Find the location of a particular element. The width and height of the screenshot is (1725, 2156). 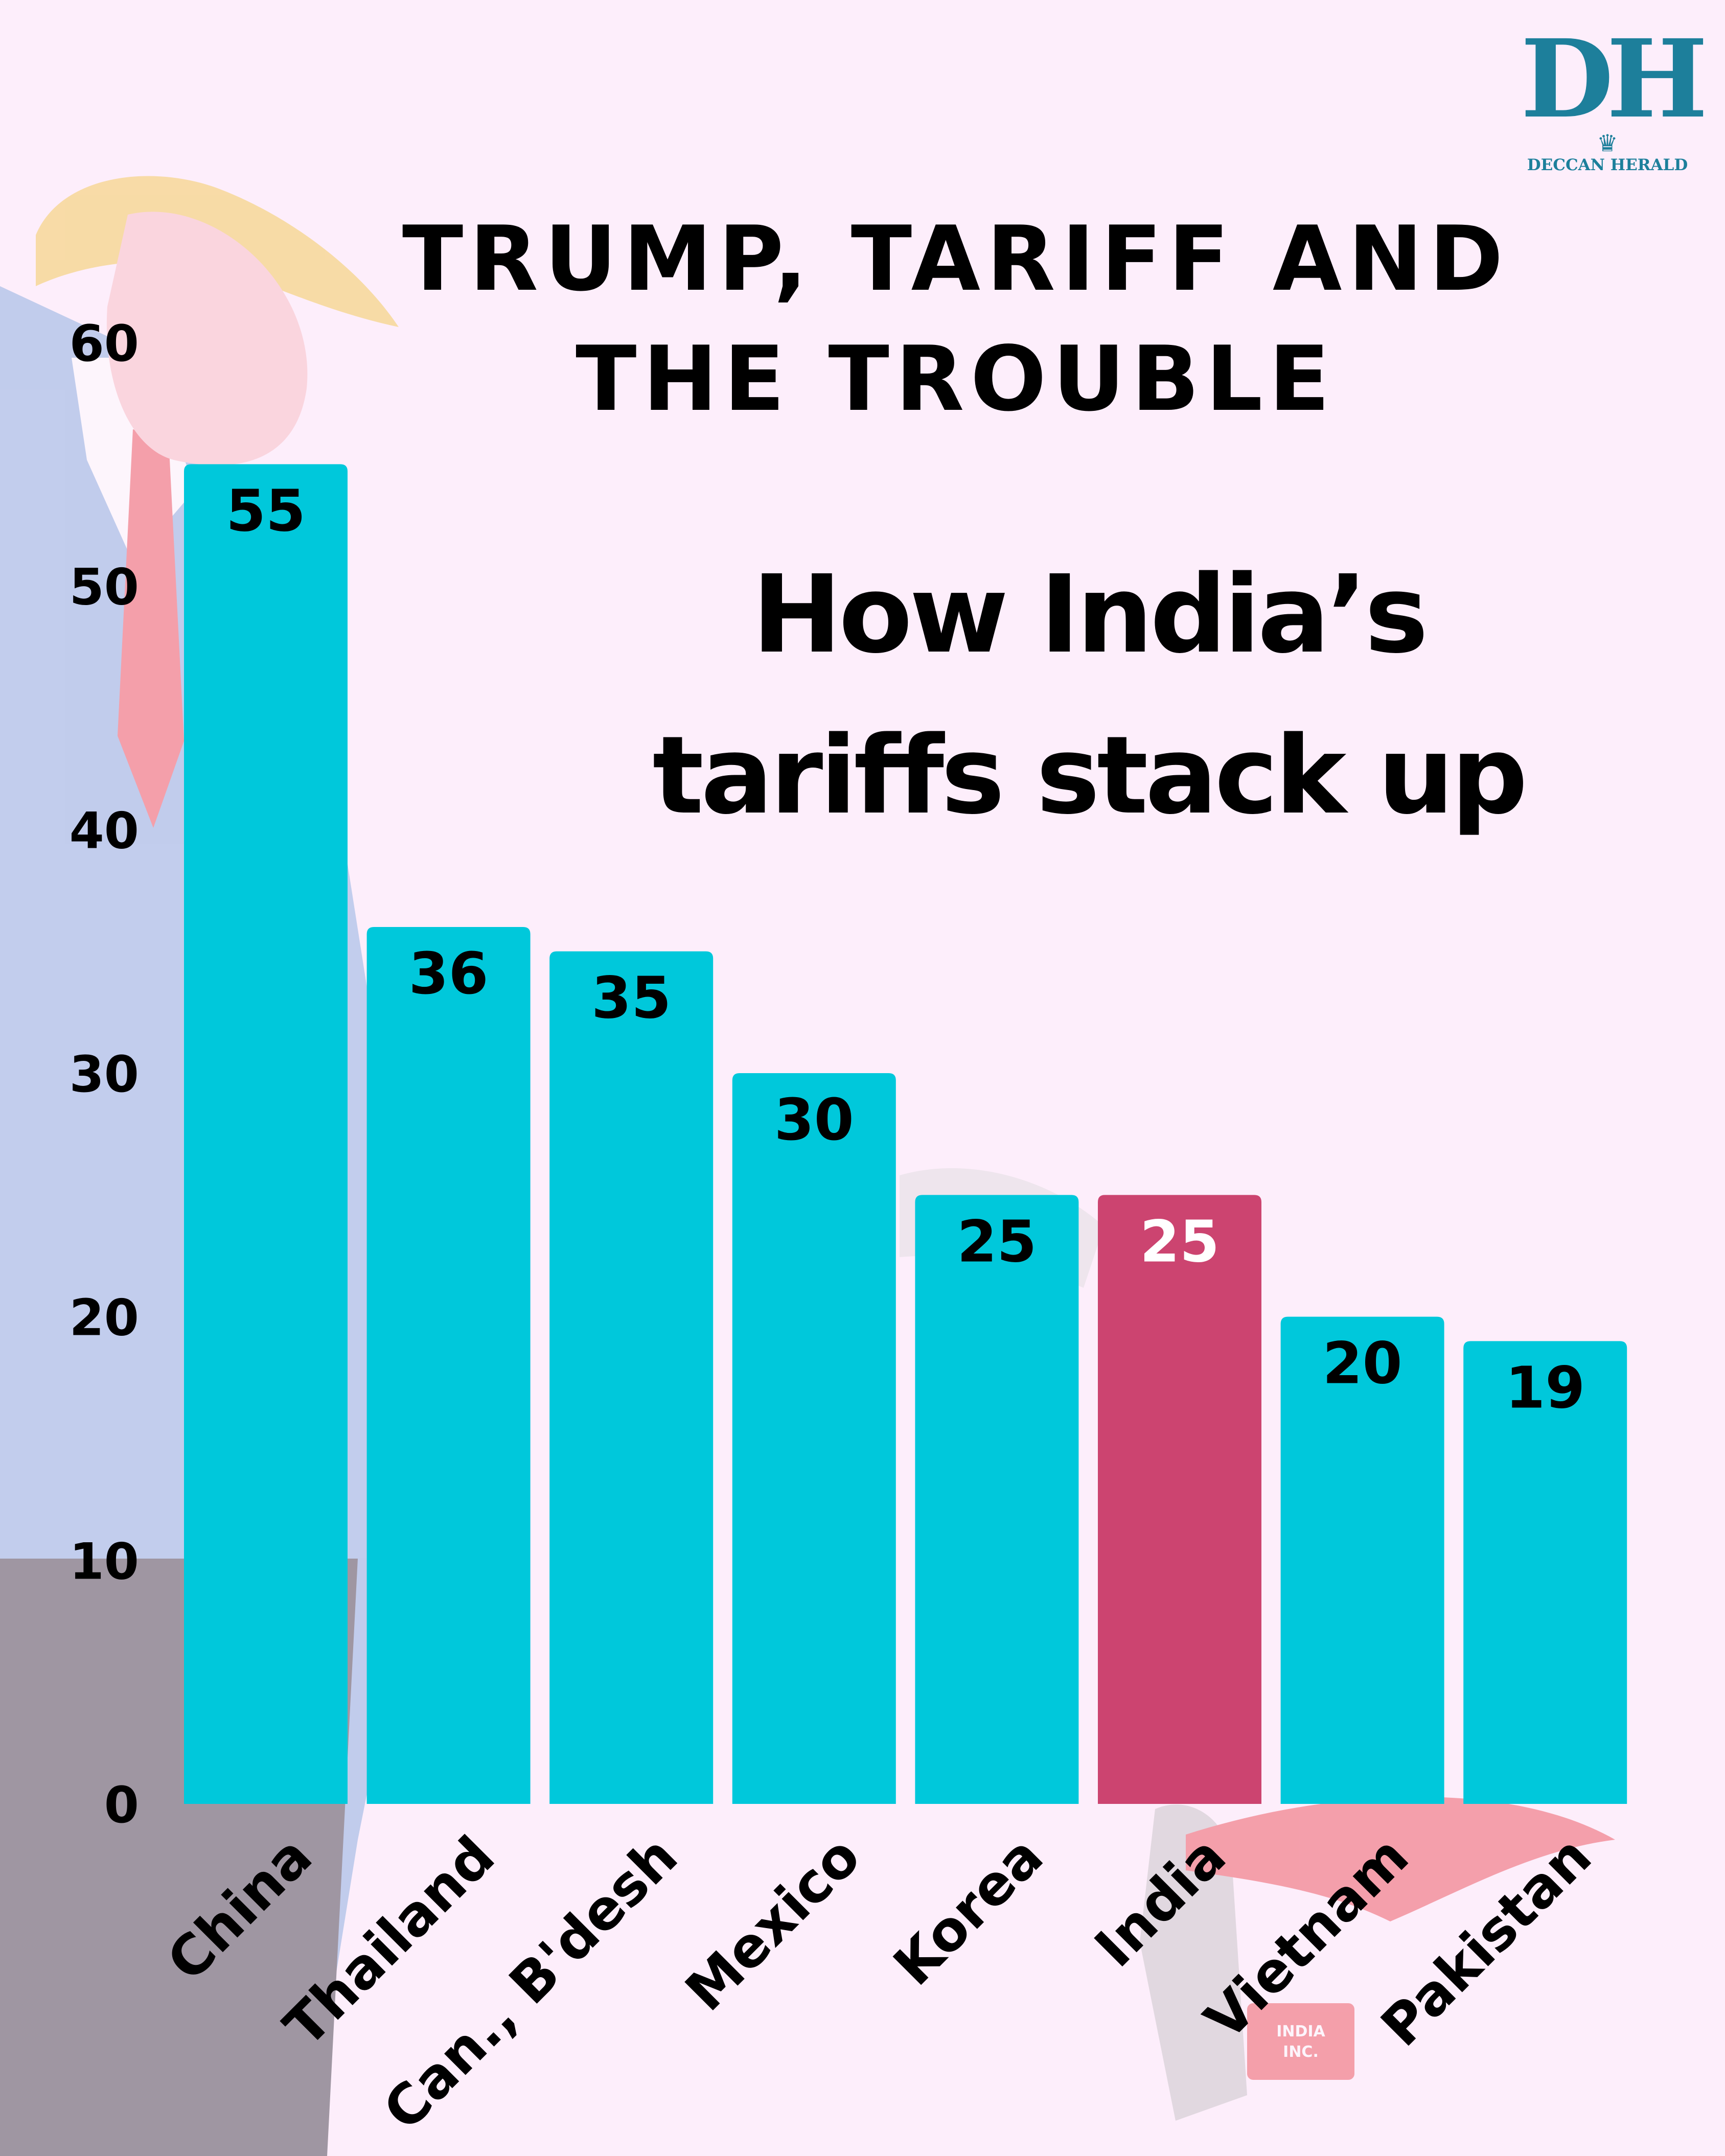

bar-value-label: 20 is located at coordinates (1362, 1364).